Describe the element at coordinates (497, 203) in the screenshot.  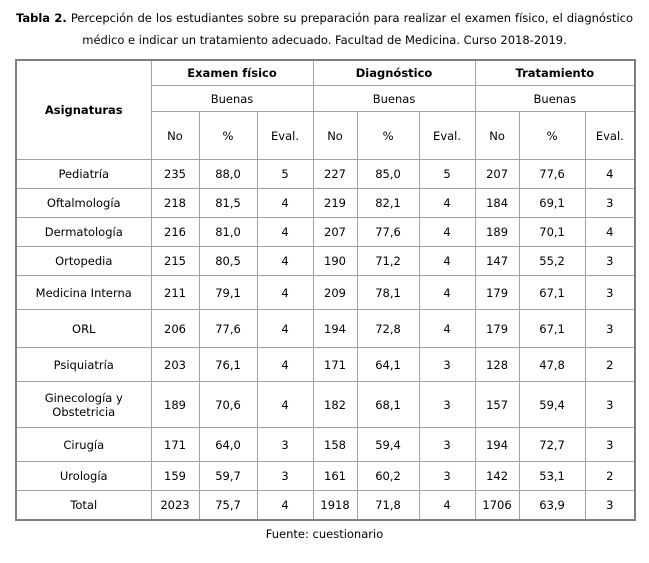
I see `value-cell: 184` at that location.